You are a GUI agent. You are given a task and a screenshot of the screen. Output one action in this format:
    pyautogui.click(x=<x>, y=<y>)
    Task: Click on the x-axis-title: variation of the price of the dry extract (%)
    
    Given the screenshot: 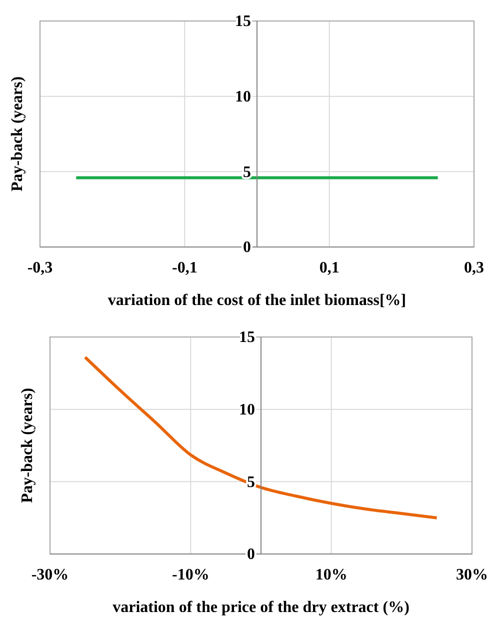 What is the action you would take?
    pyautogui.click(x=261, y=607)
    